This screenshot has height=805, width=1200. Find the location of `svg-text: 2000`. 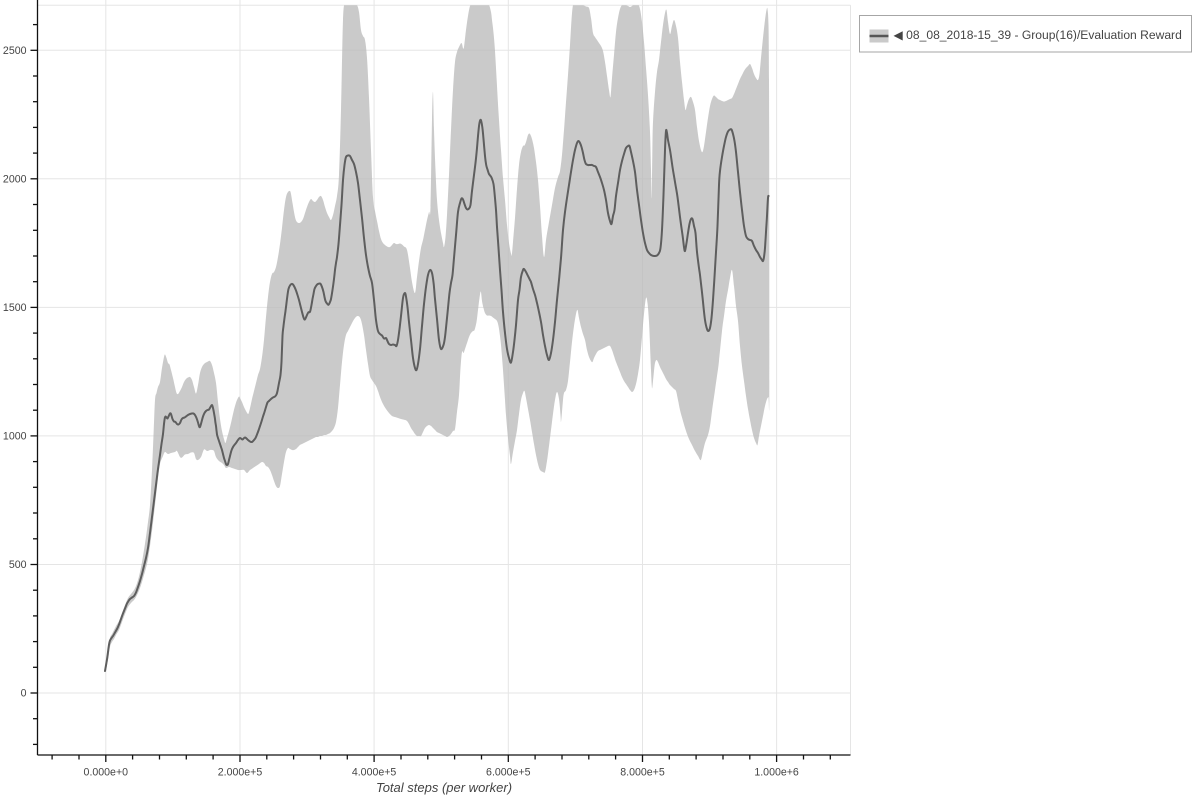

svg-text: 2000 is located at coordinates (15, 179).